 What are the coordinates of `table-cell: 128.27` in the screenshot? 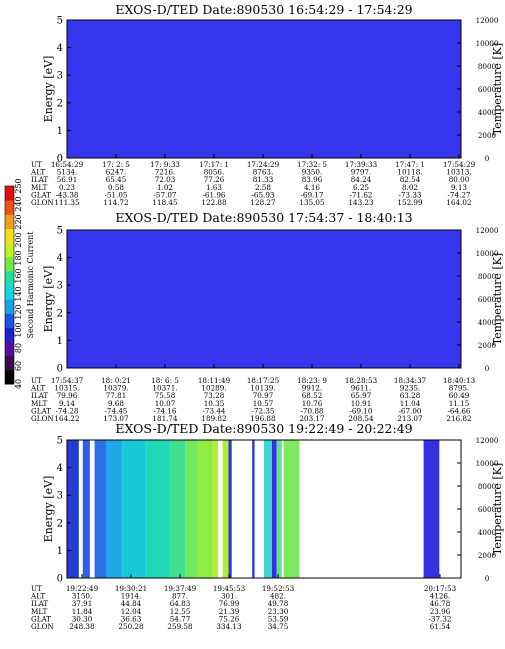 It's located at (263, 202).